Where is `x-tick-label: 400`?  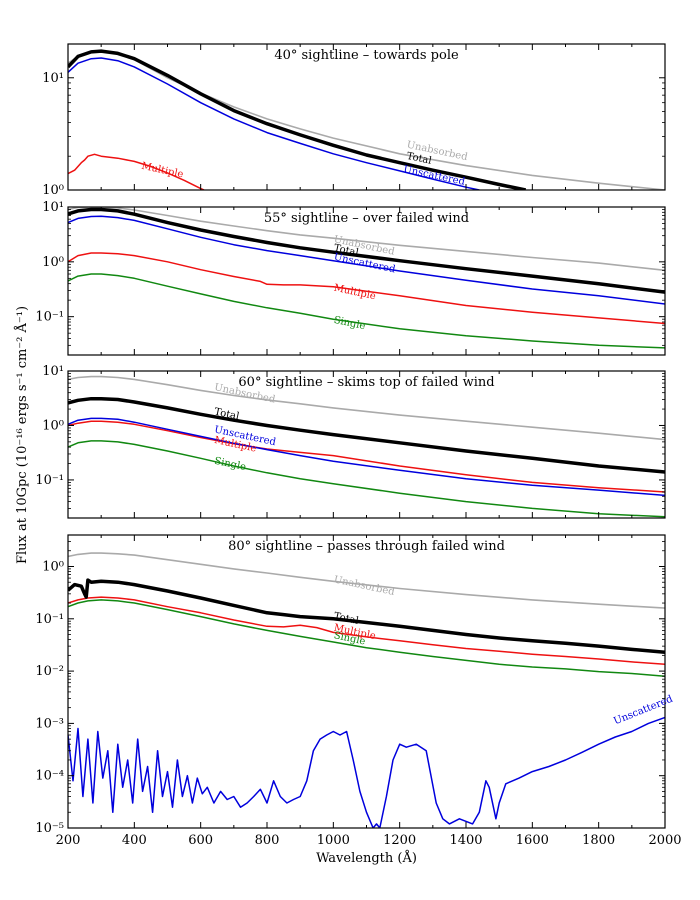 x-tick-label: 400 is located at coordinates (134, 840).